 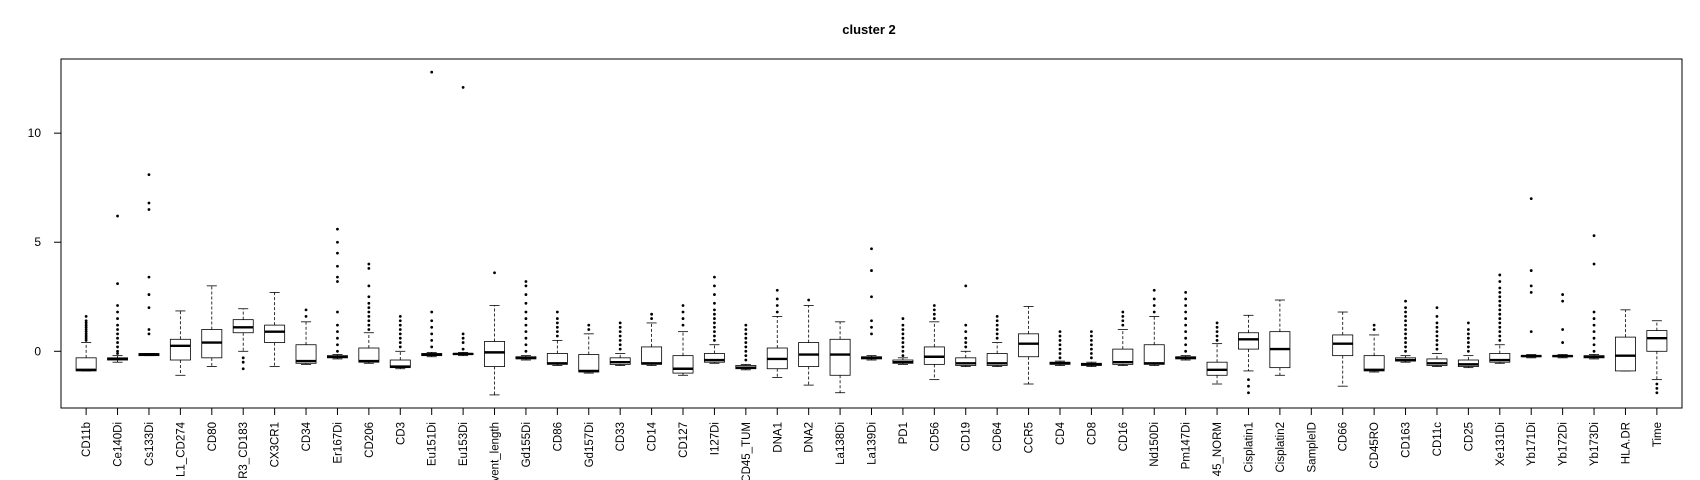 I want to click on box-CD8, so click(x=1091, y=348).